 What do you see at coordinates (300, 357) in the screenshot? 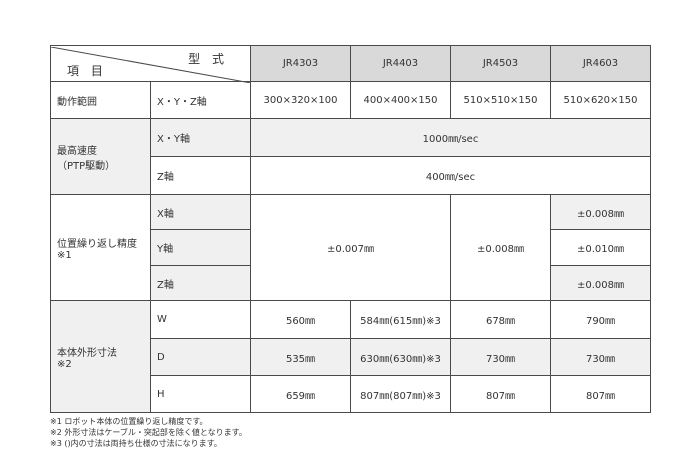
I see `cell: 535㎜` at bounding box center [300, 357].